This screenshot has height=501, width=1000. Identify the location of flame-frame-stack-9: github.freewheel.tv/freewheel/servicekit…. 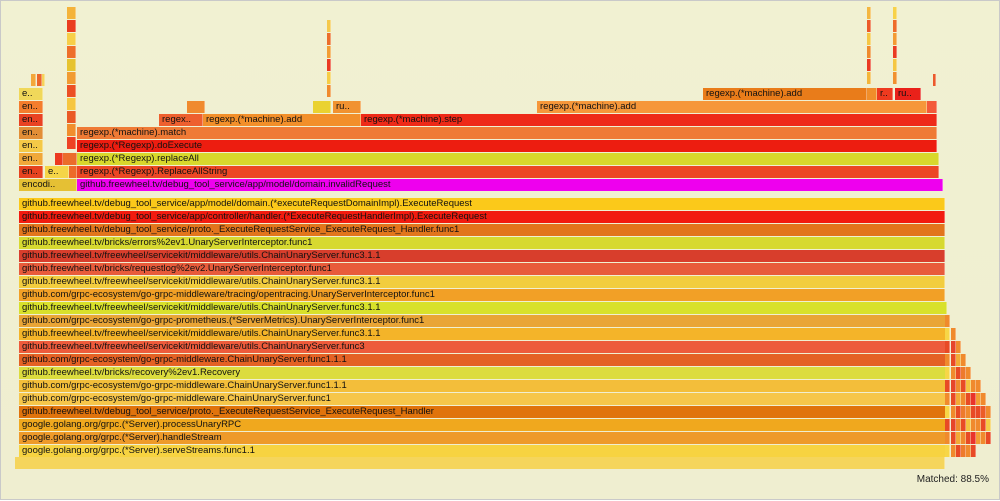
(483, 334).